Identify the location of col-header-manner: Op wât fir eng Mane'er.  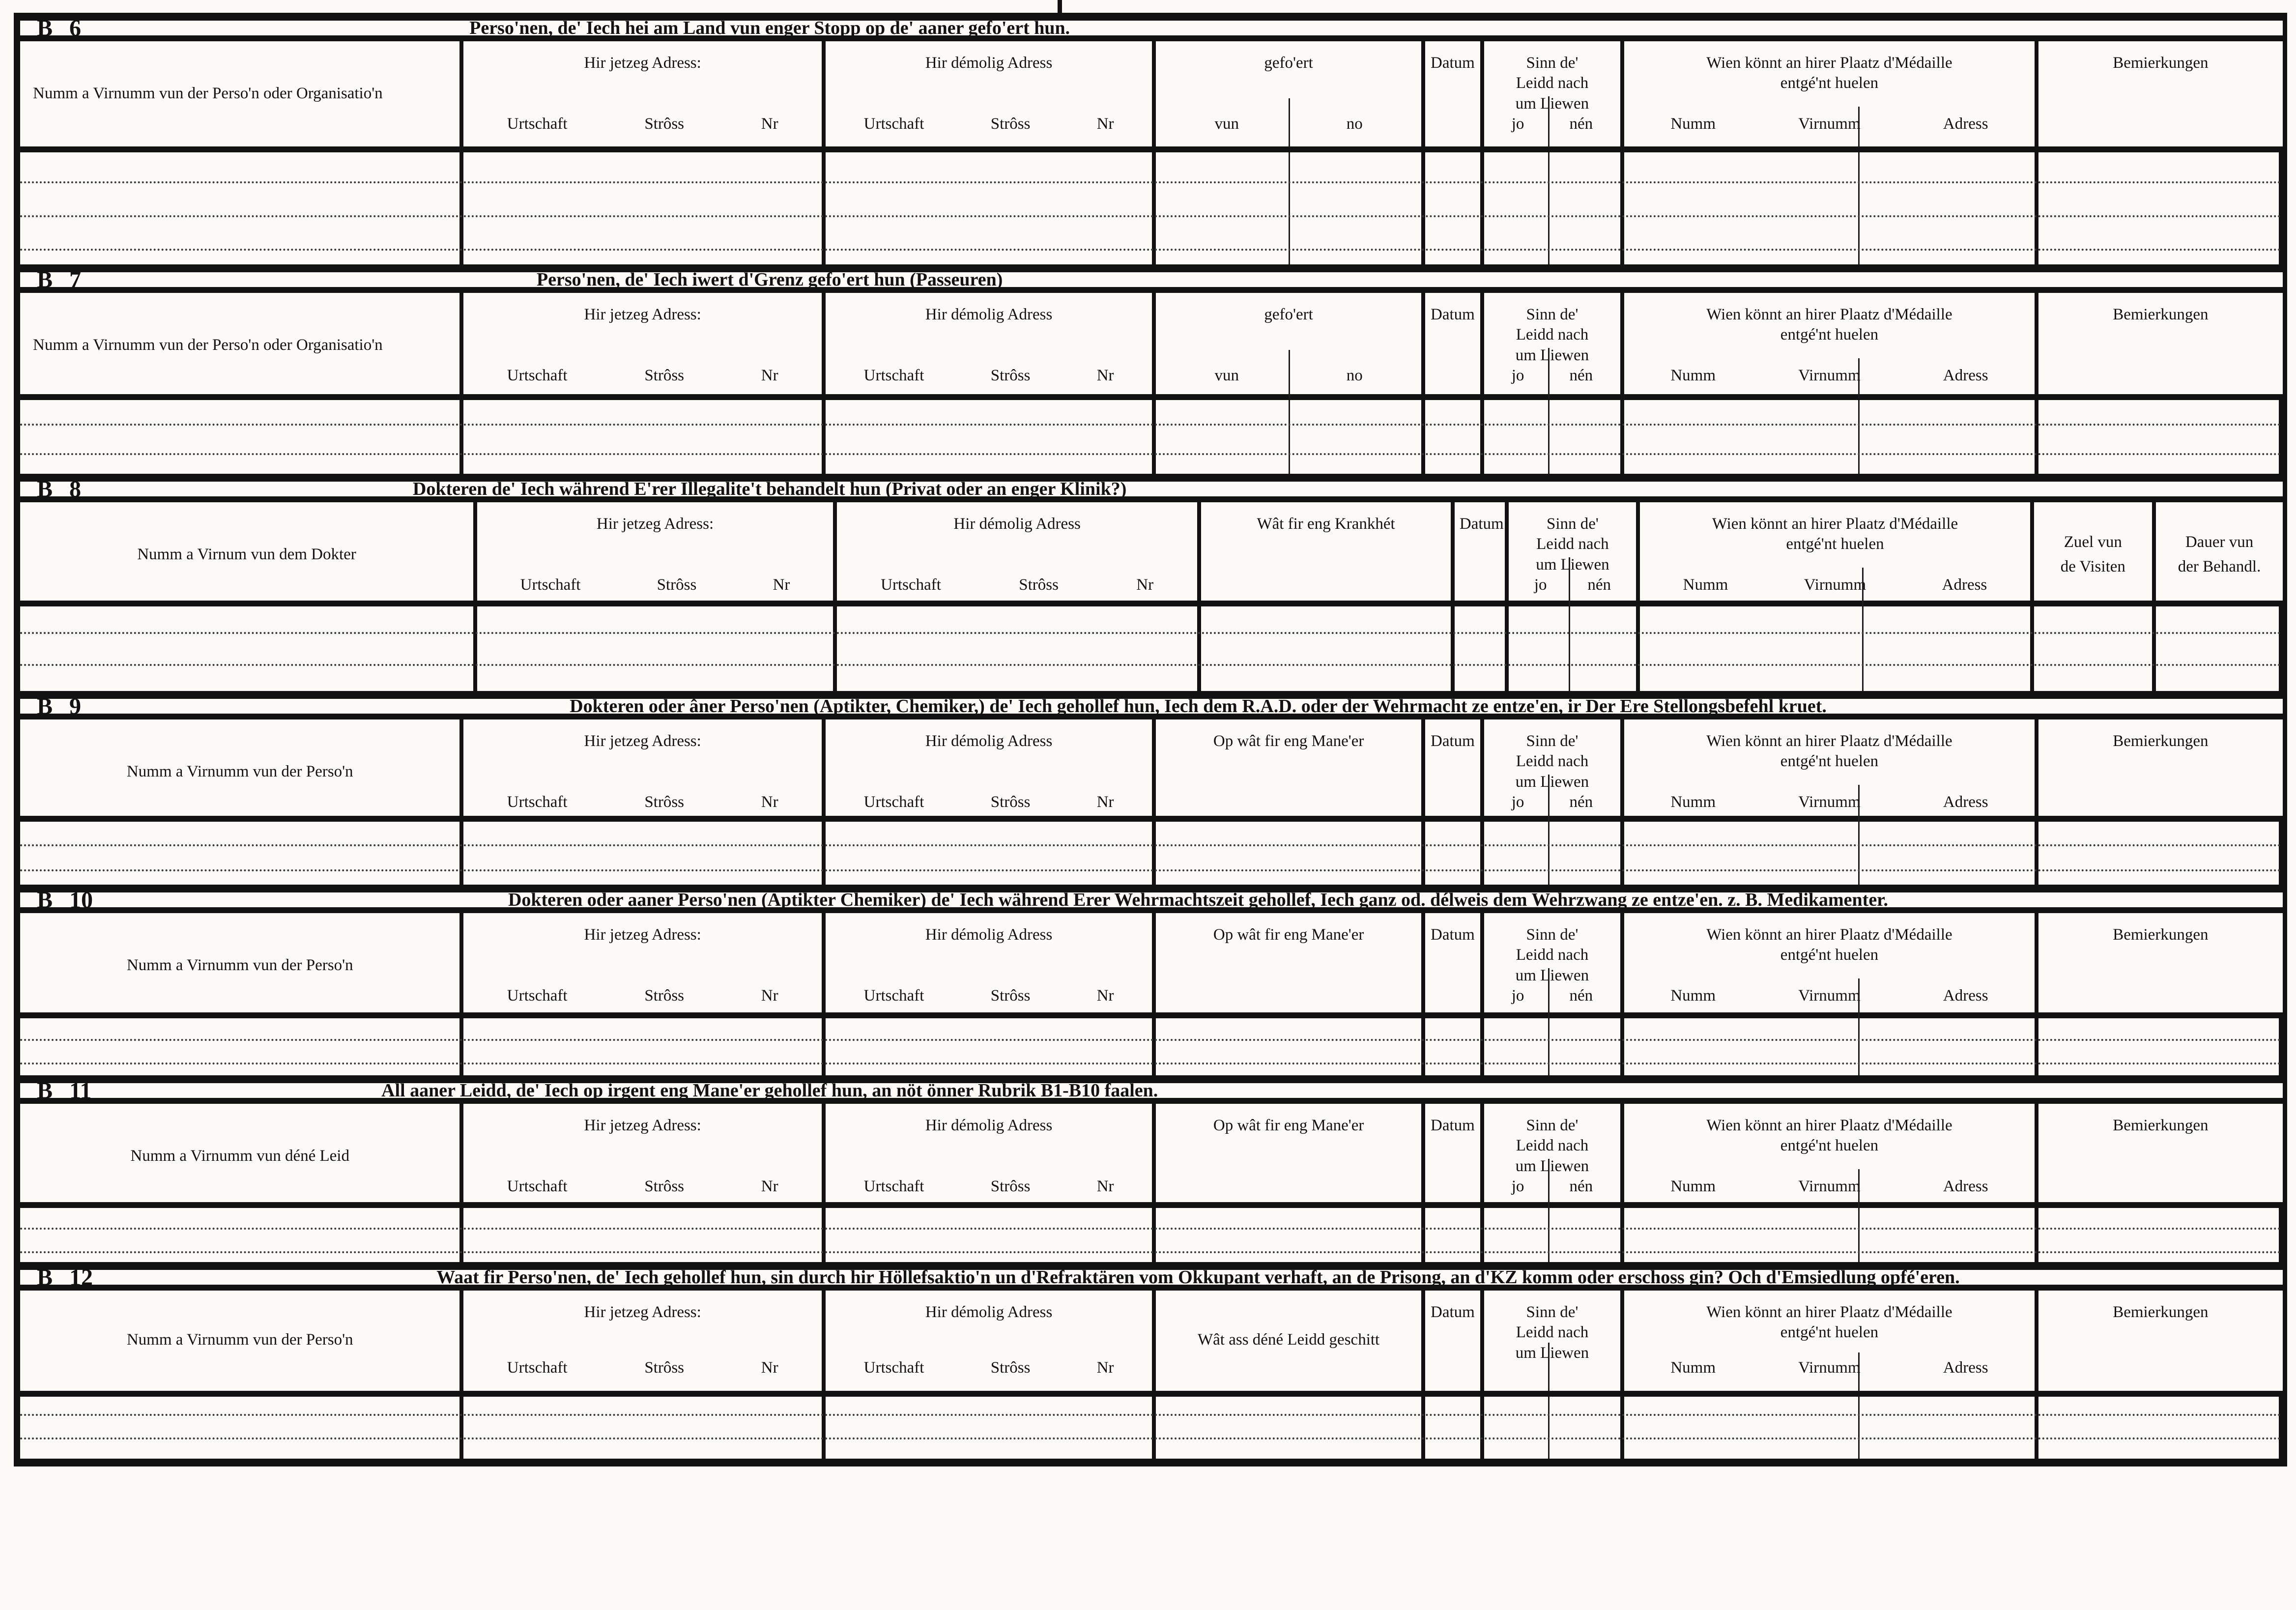
(1291, 1156).